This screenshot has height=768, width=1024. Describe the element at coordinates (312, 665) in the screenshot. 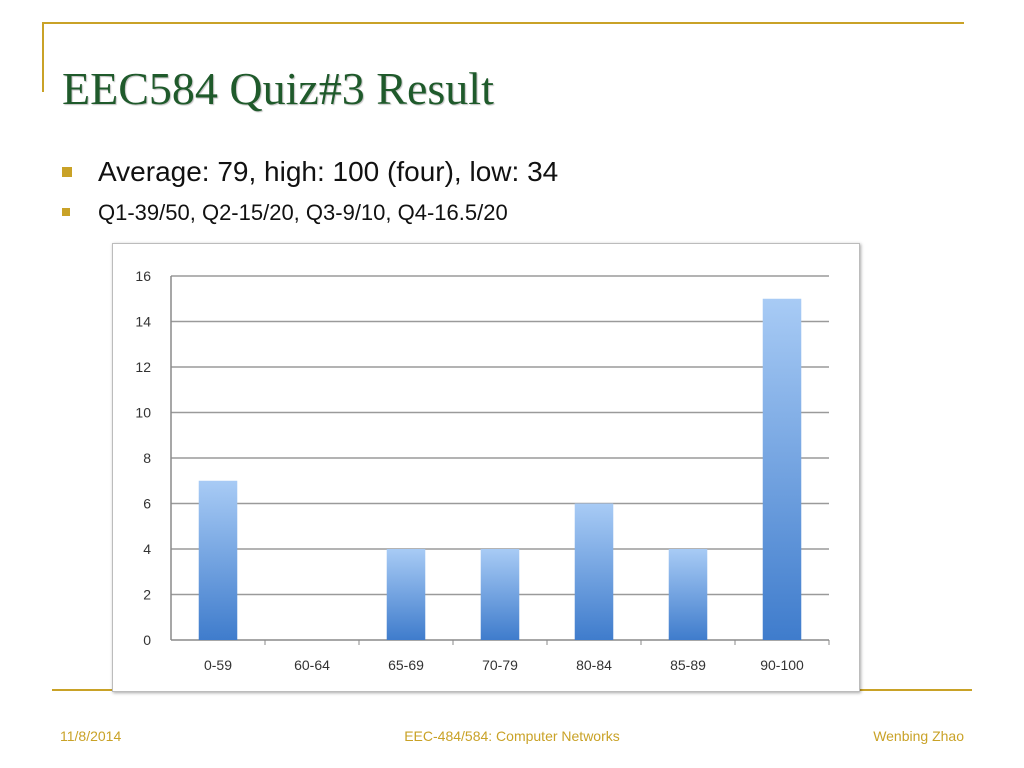

I see `x-tick-label: 60-64` at that location.